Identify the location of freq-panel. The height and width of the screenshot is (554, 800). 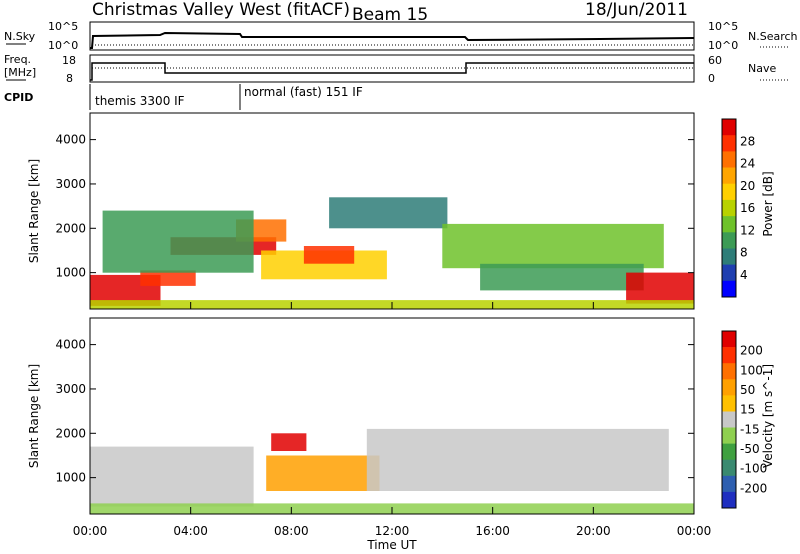
(392, 68).